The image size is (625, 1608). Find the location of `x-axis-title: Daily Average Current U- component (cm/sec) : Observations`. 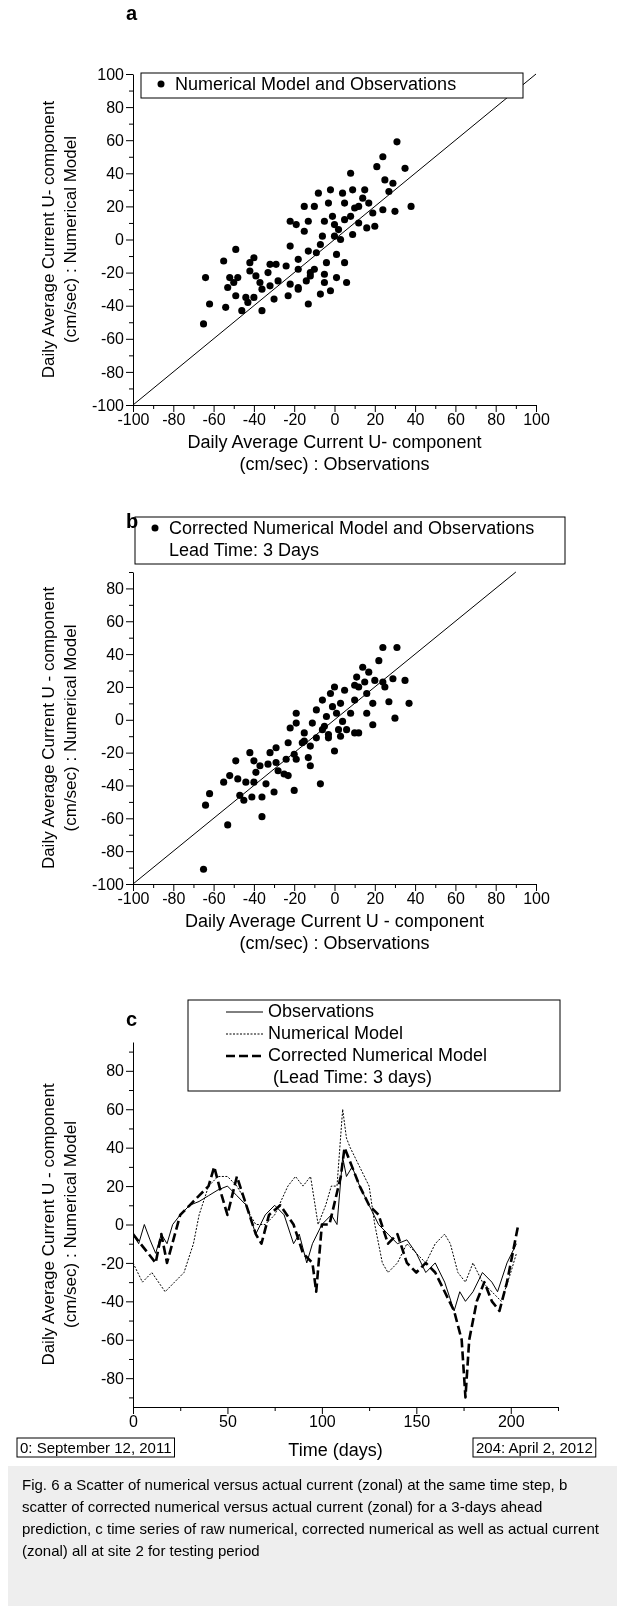

x-axis-title: Daily Average Current U- component (cm/sec) : Observations is located at coordinates (334, 453).